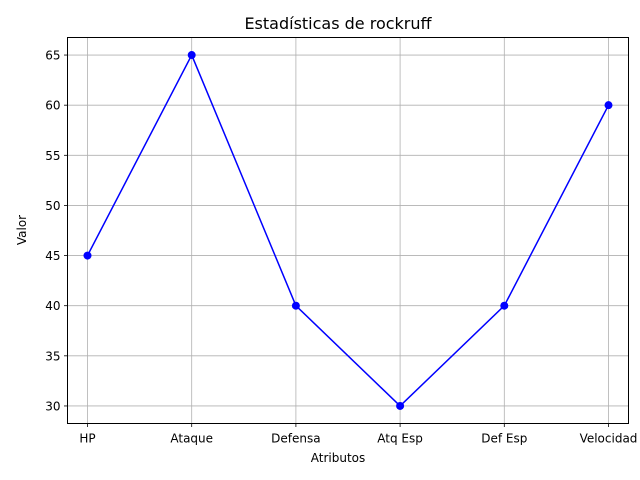  Describe the element at coordinates (358, 434) in the screenshot. I see `x-axis: HP Ataque Defensa Atq Esp Def Esp Velocidad` at that location.